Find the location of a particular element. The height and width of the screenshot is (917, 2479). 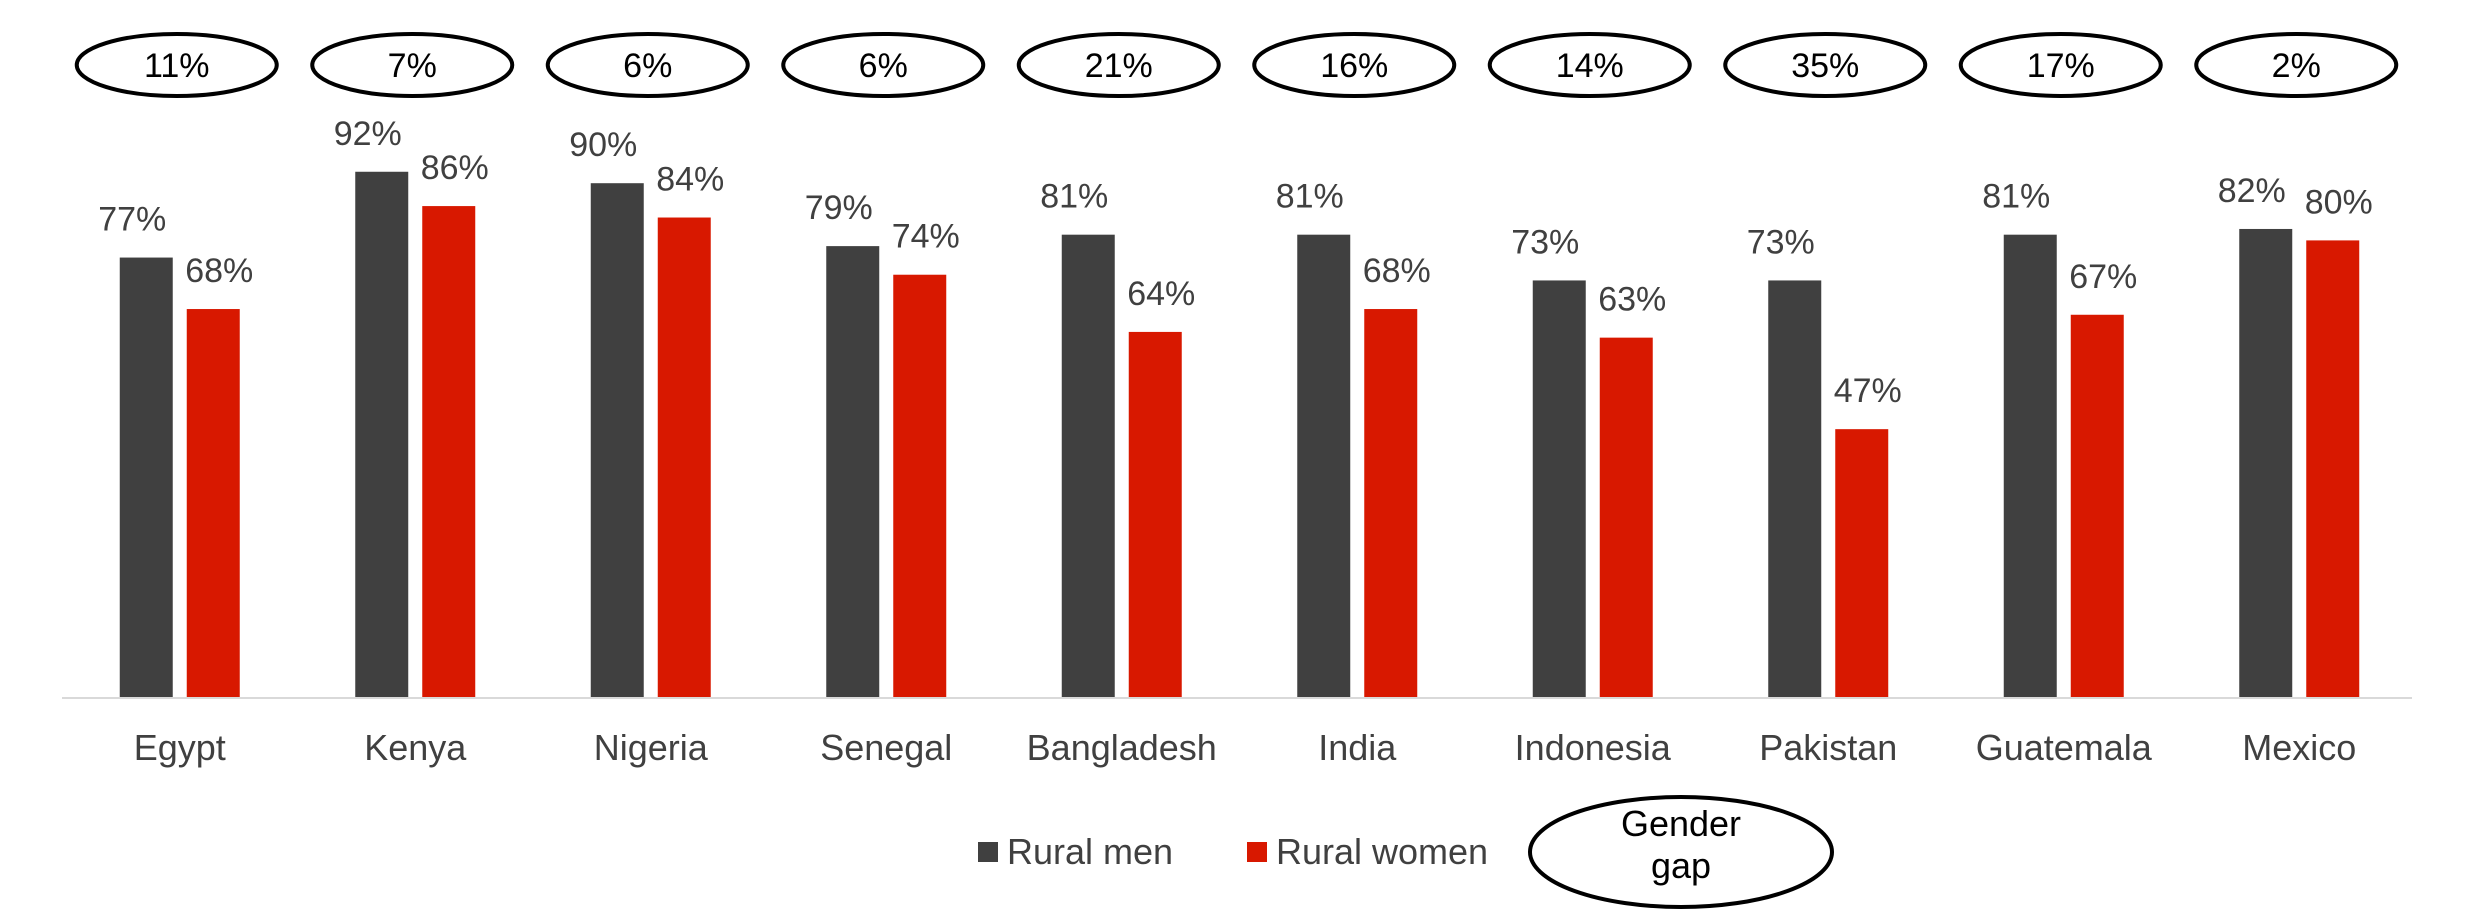

gender-gap-label-mexico: 2% is located at coordinates (2296, 66).